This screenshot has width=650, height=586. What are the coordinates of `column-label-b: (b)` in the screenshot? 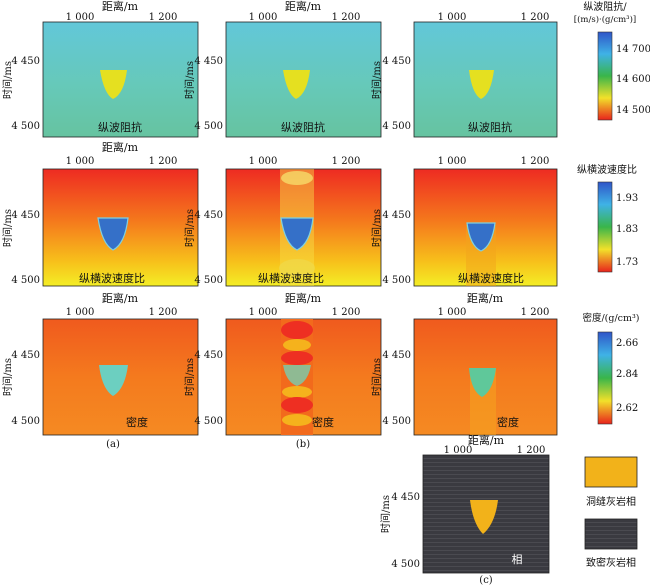 It's located at (303, 444).